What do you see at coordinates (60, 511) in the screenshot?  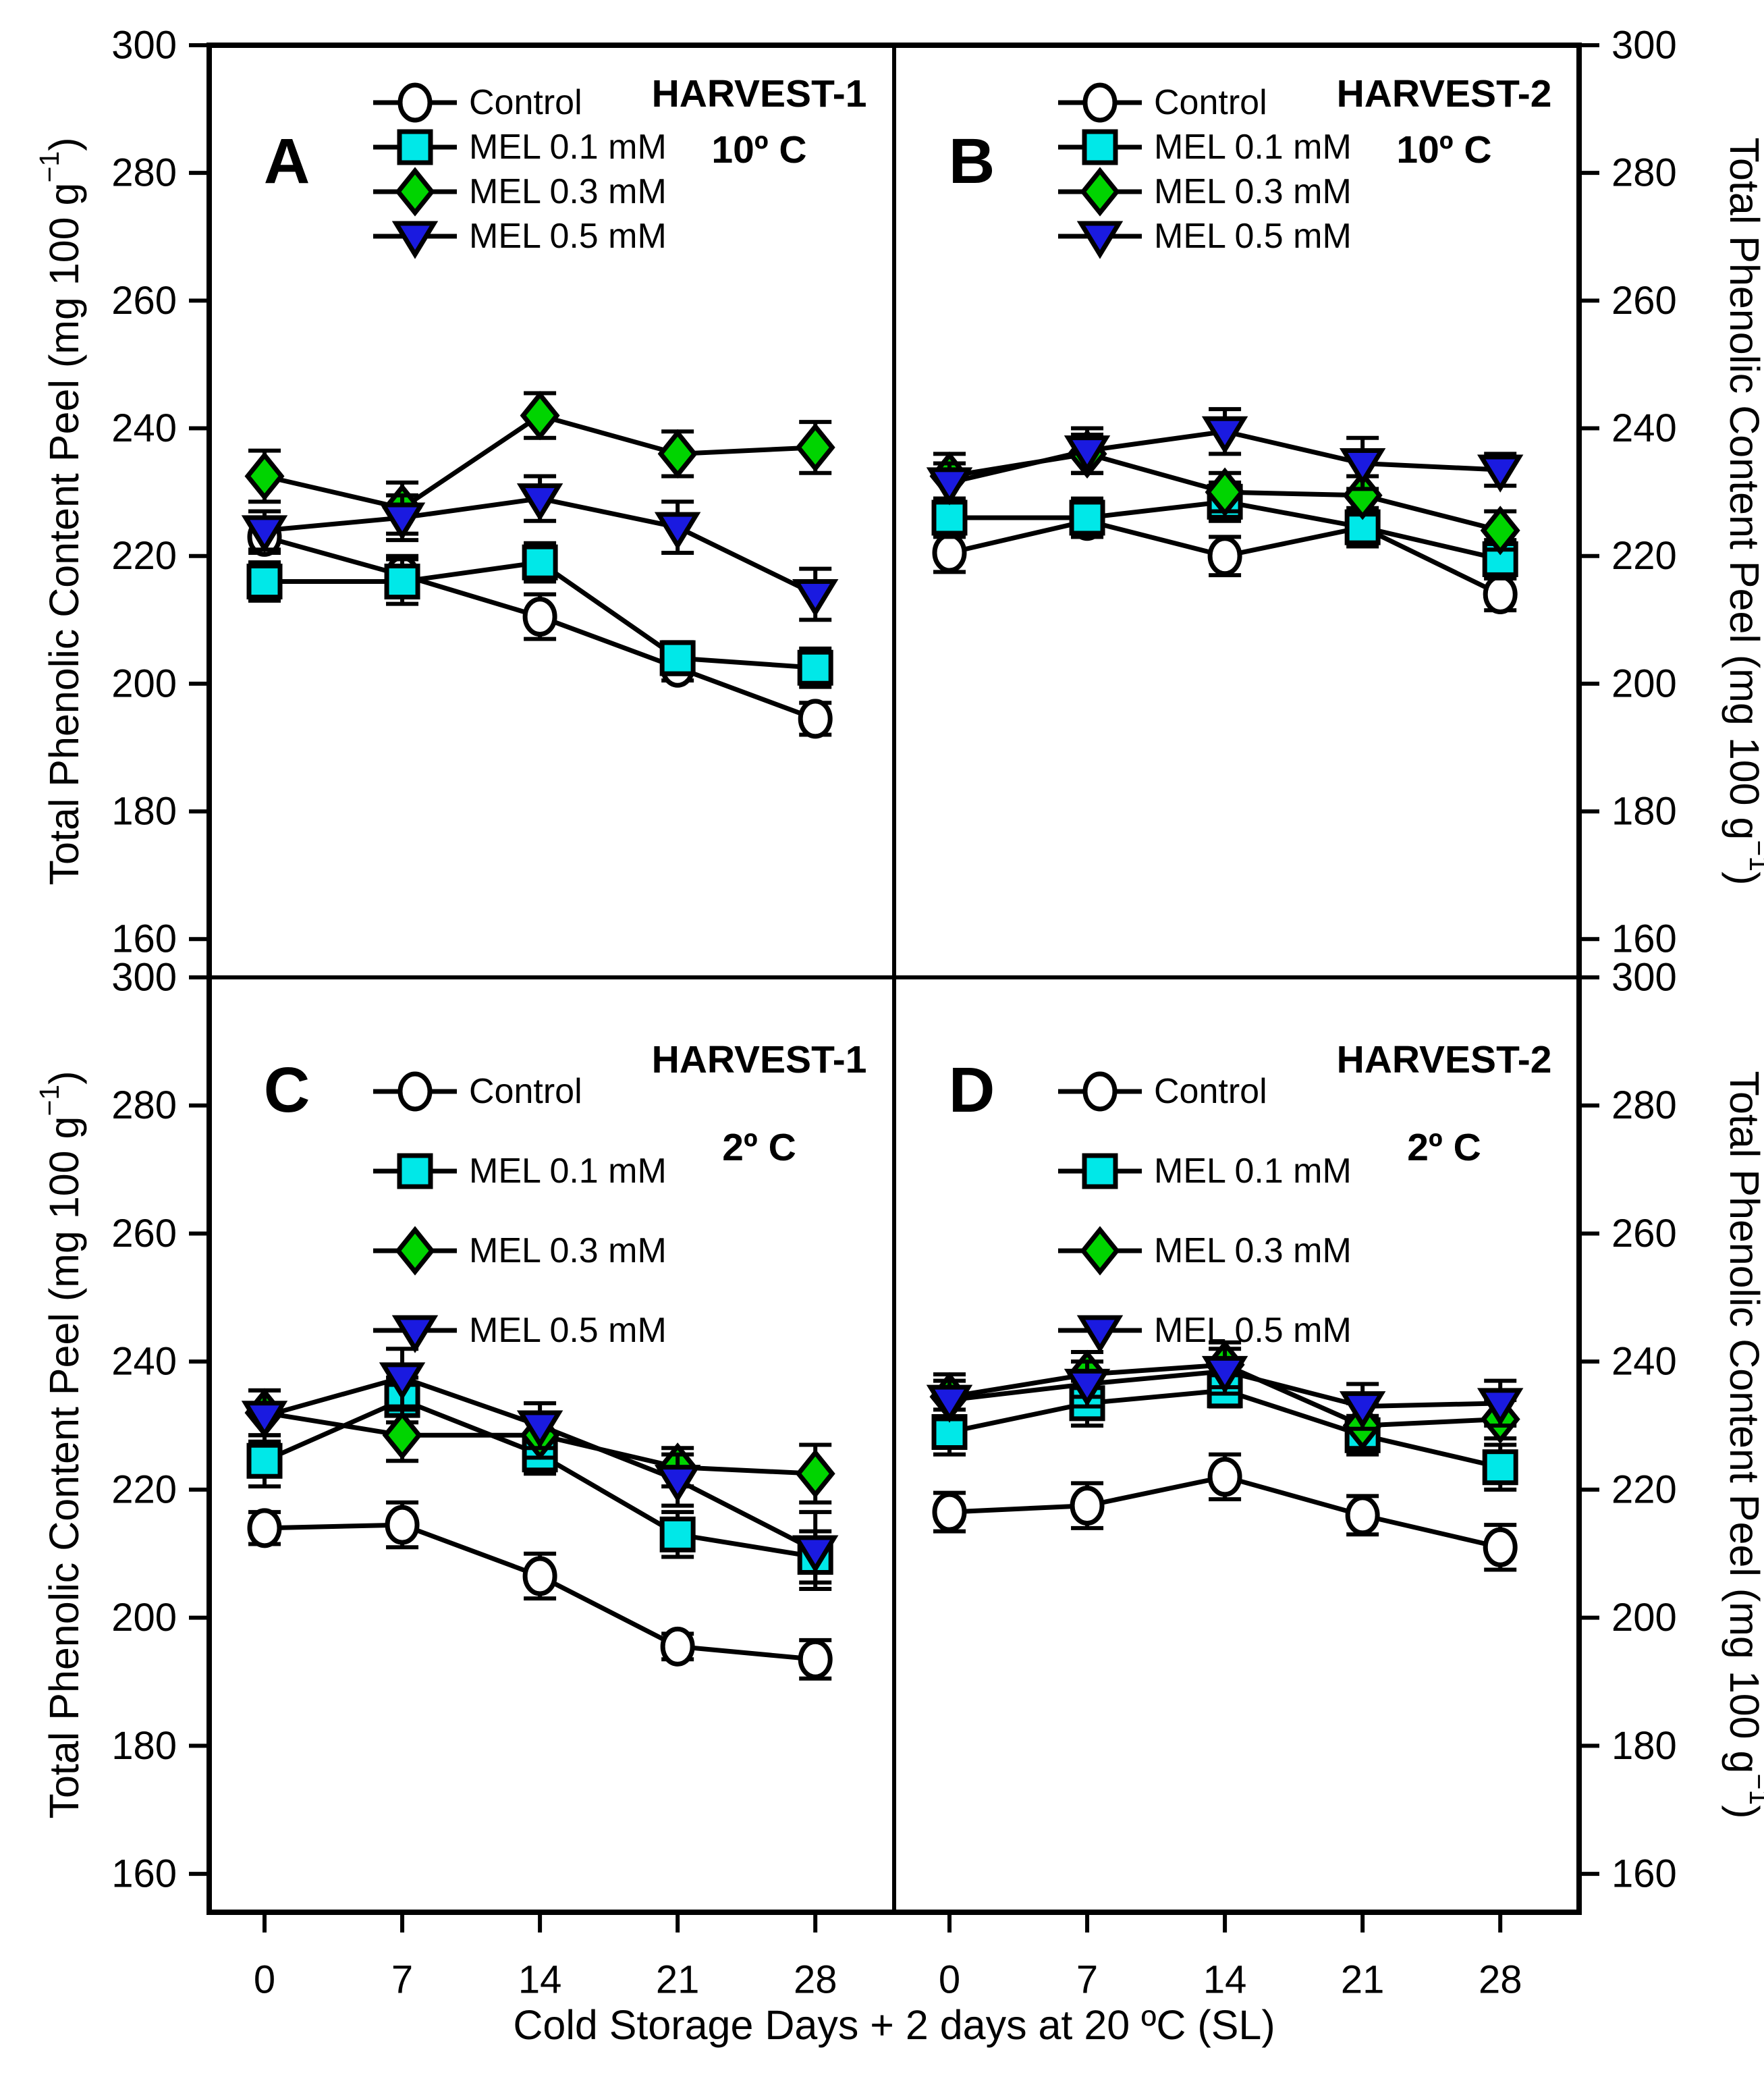 I see `y-axis-title-left-top: Total Phenolic Content Peel (mg 100 g−1)` at bounding box center [60, 511].